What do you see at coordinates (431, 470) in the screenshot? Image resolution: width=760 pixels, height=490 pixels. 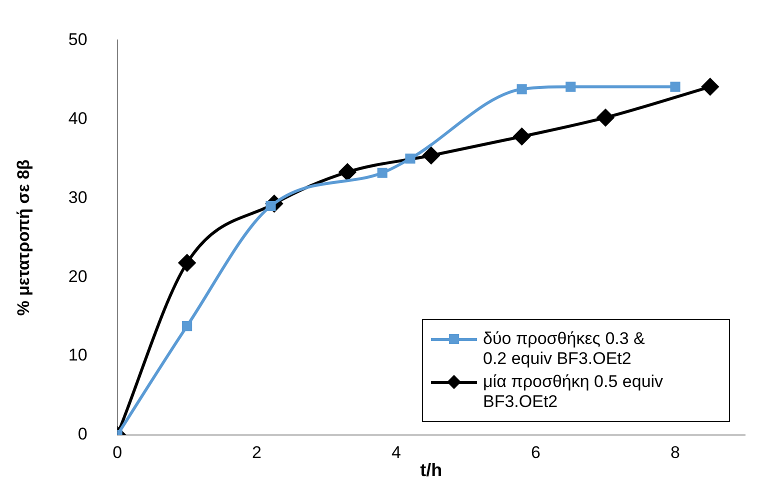 I see `x-axis-title: t/h` at bounding box center [431, 470].